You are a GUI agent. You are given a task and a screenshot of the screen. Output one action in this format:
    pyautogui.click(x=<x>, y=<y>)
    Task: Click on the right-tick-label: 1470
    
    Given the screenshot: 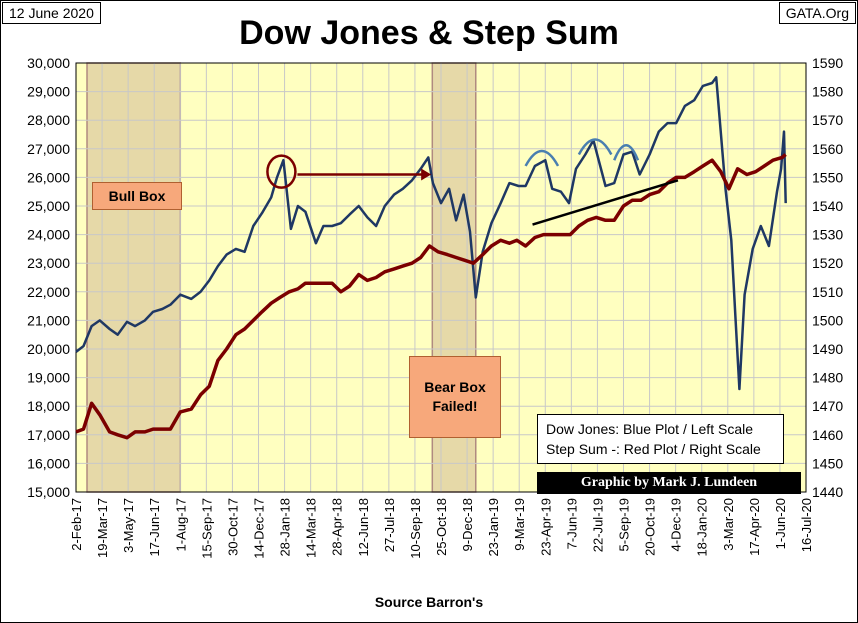 What is the action you would take?
    pyautogui.click(x=827, y=406)
    